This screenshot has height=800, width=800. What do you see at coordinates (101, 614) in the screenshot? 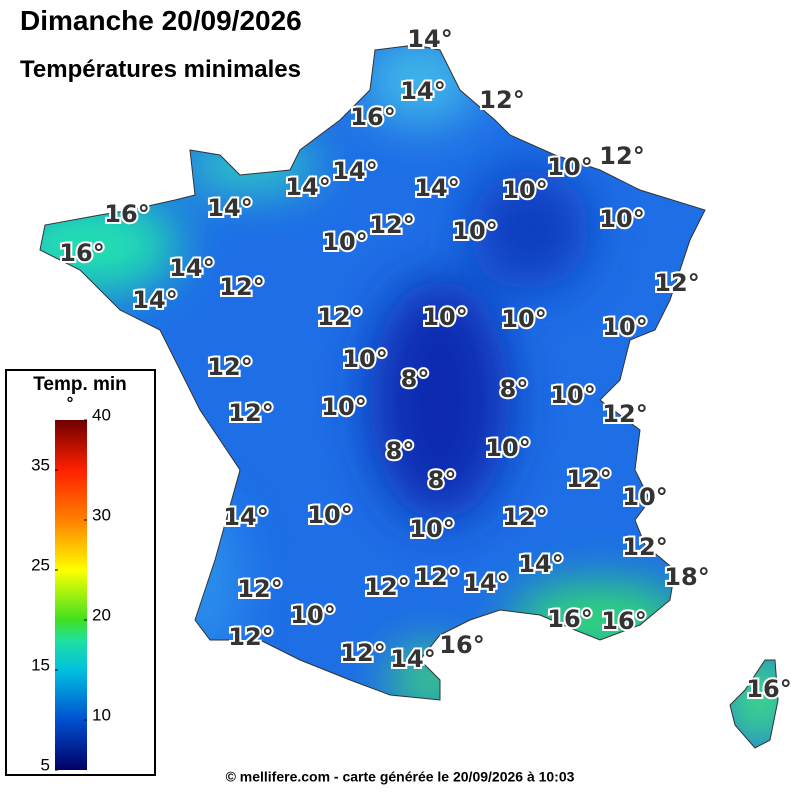
I see `colorbar-tick-label: 20` at bounding box center [101, 614].